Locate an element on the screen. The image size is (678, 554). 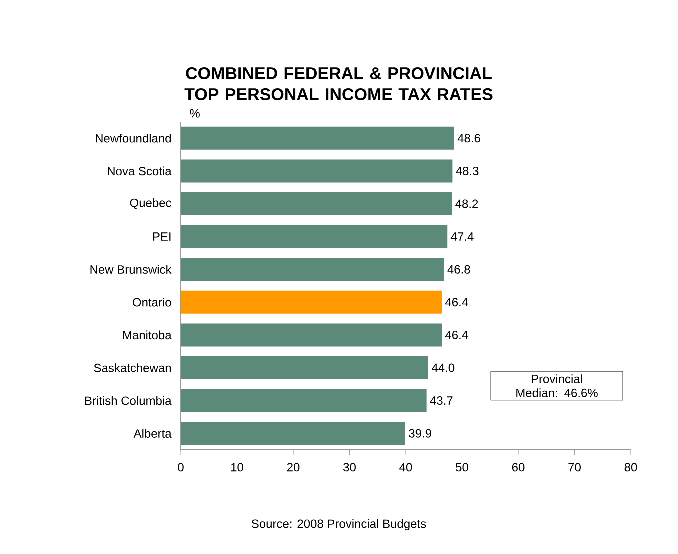
x-tick-label: 30 is located at coordinates (350, 467).